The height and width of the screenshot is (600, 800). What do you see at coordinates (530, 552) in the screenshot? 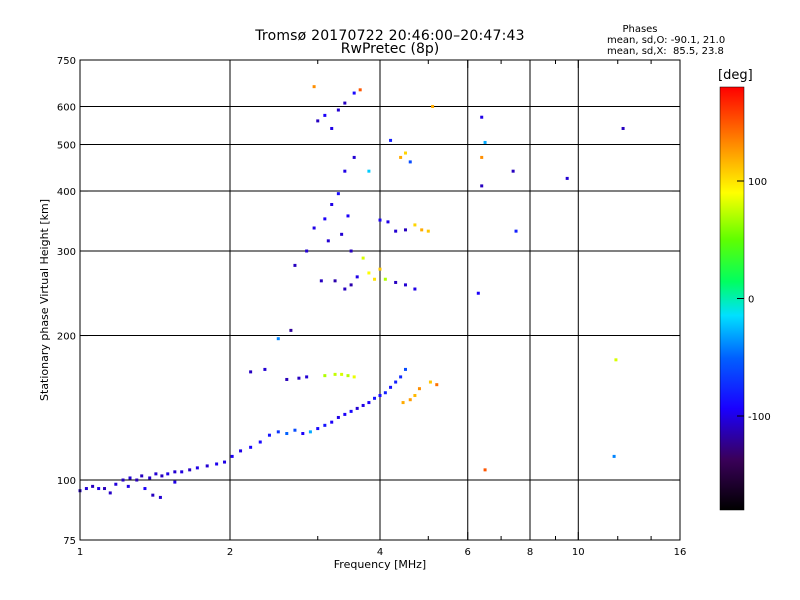
I see `x-tick-label: 8` at bounding box center [530, 552].